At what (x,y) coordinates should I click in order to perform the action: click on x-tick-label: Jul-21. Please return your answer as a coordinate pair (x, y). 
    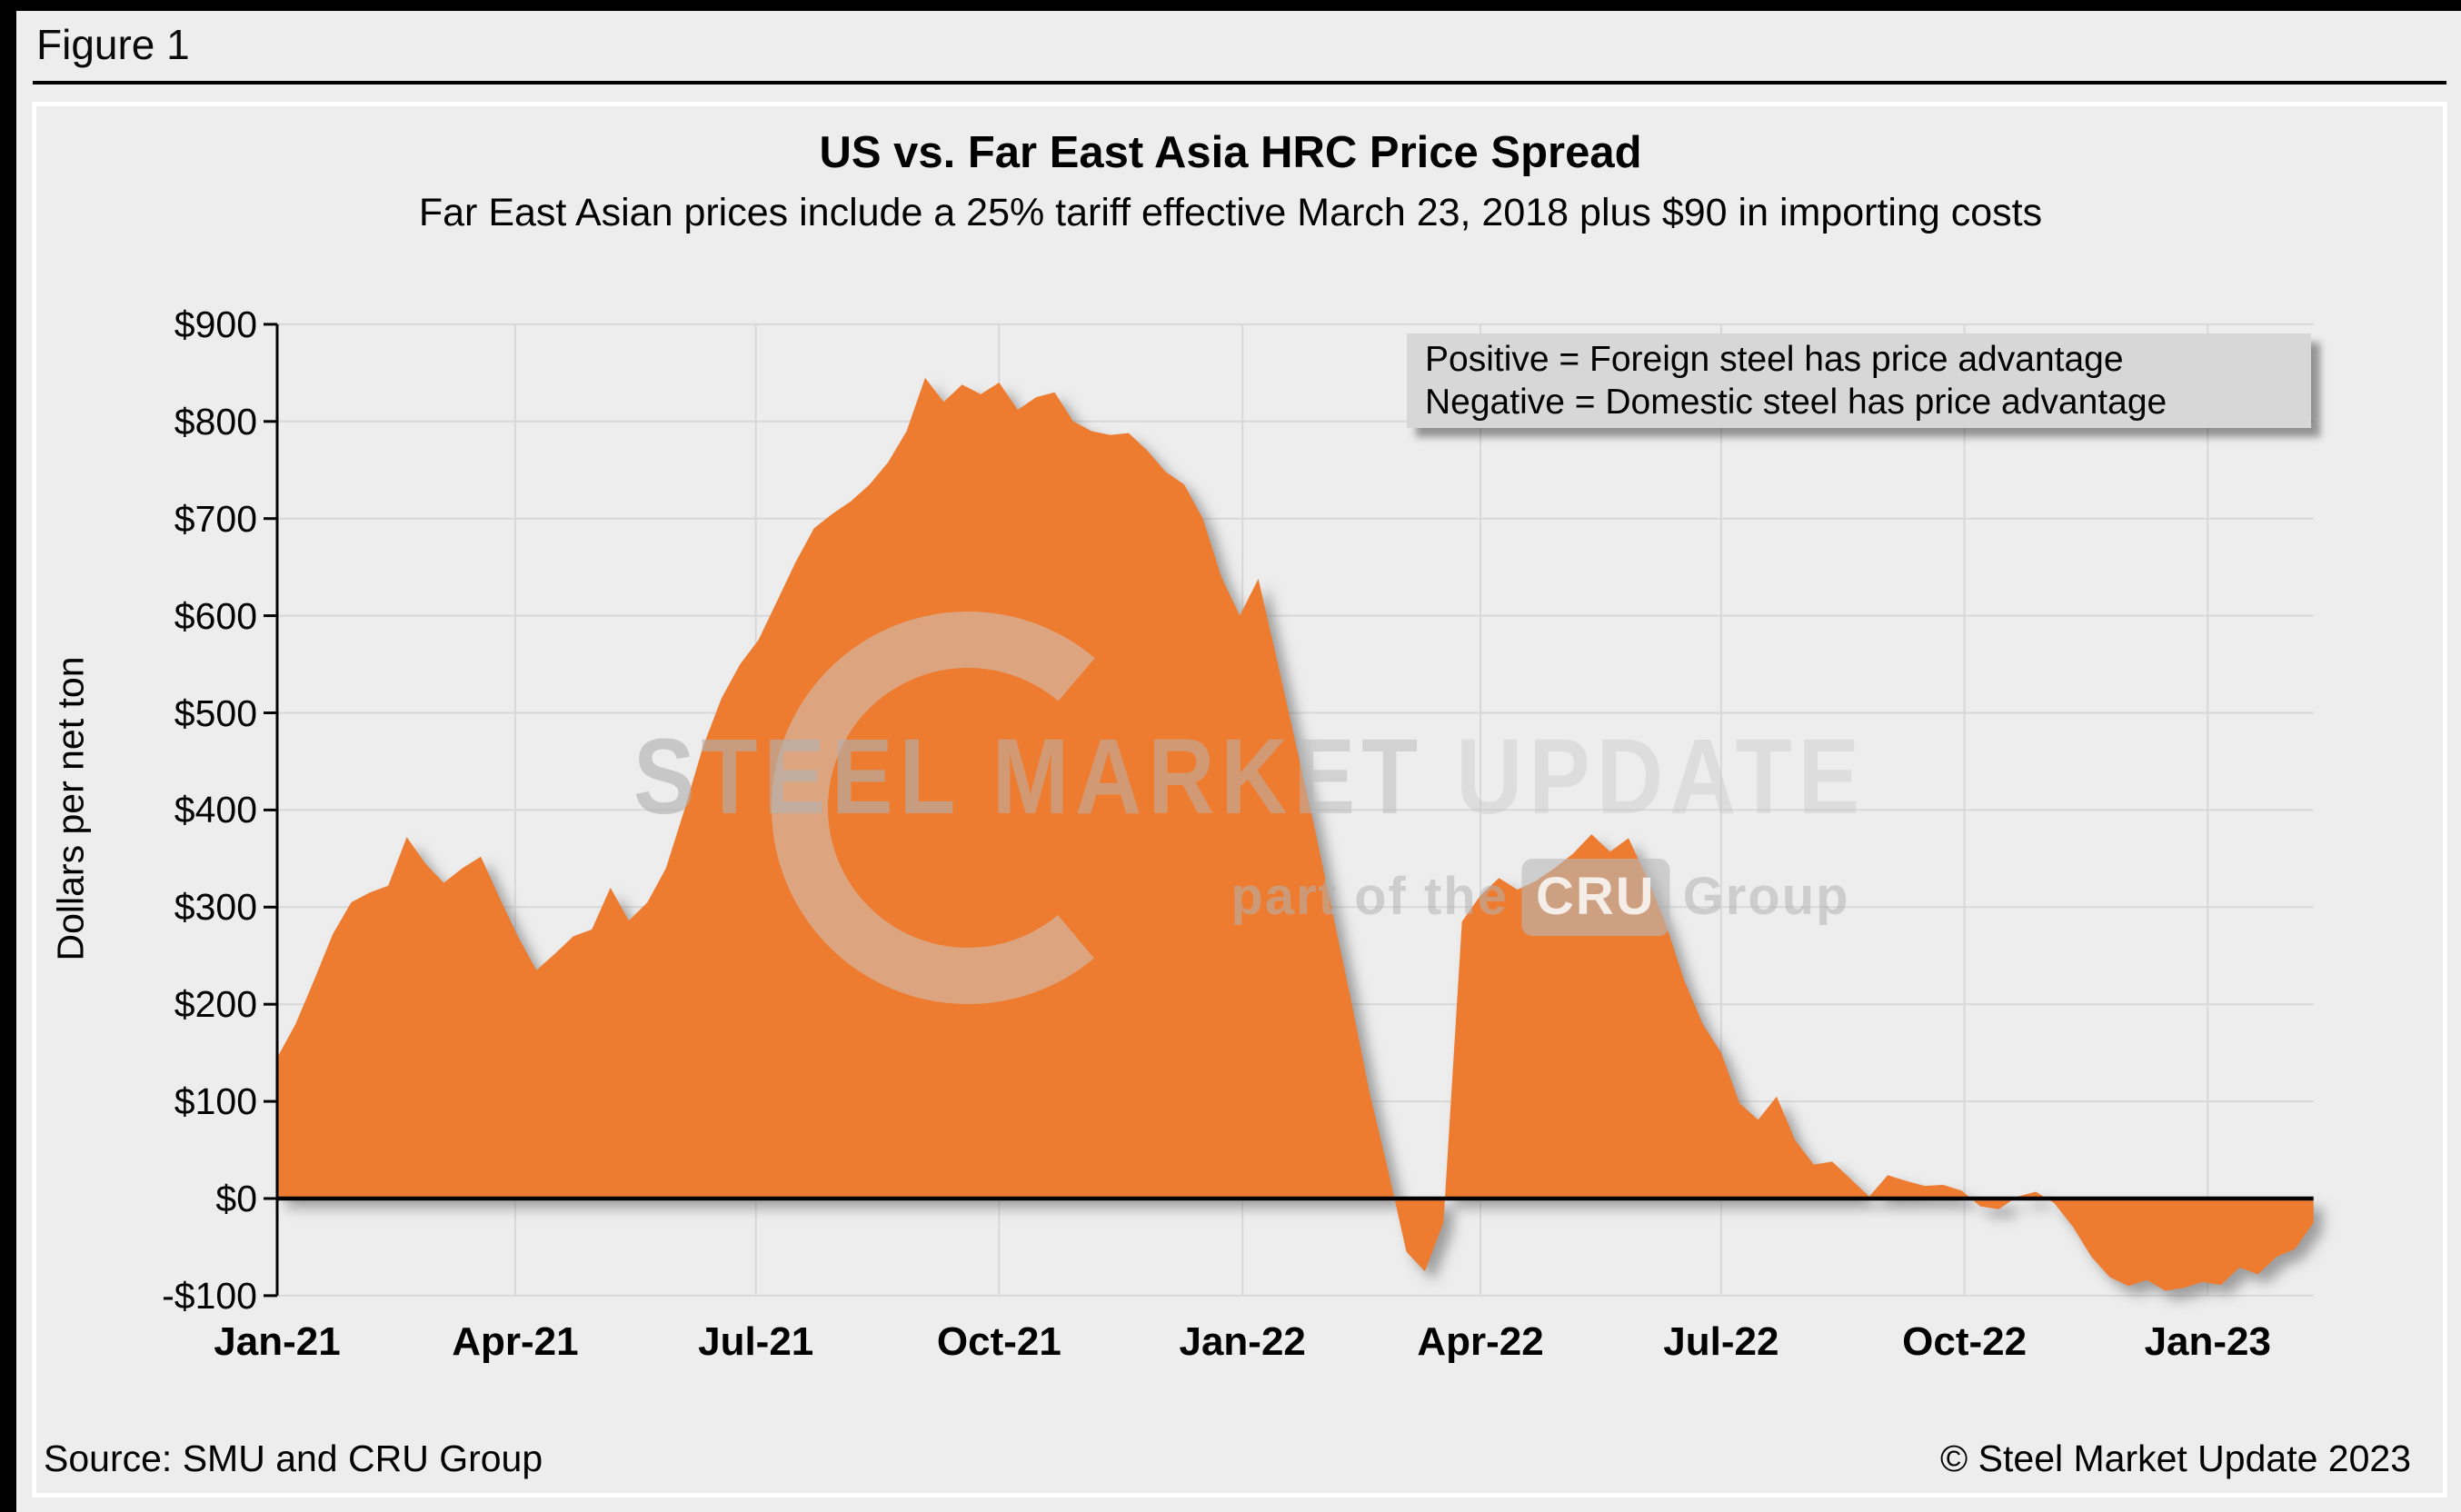
    Looking at the image, I should click on (756, 1341).